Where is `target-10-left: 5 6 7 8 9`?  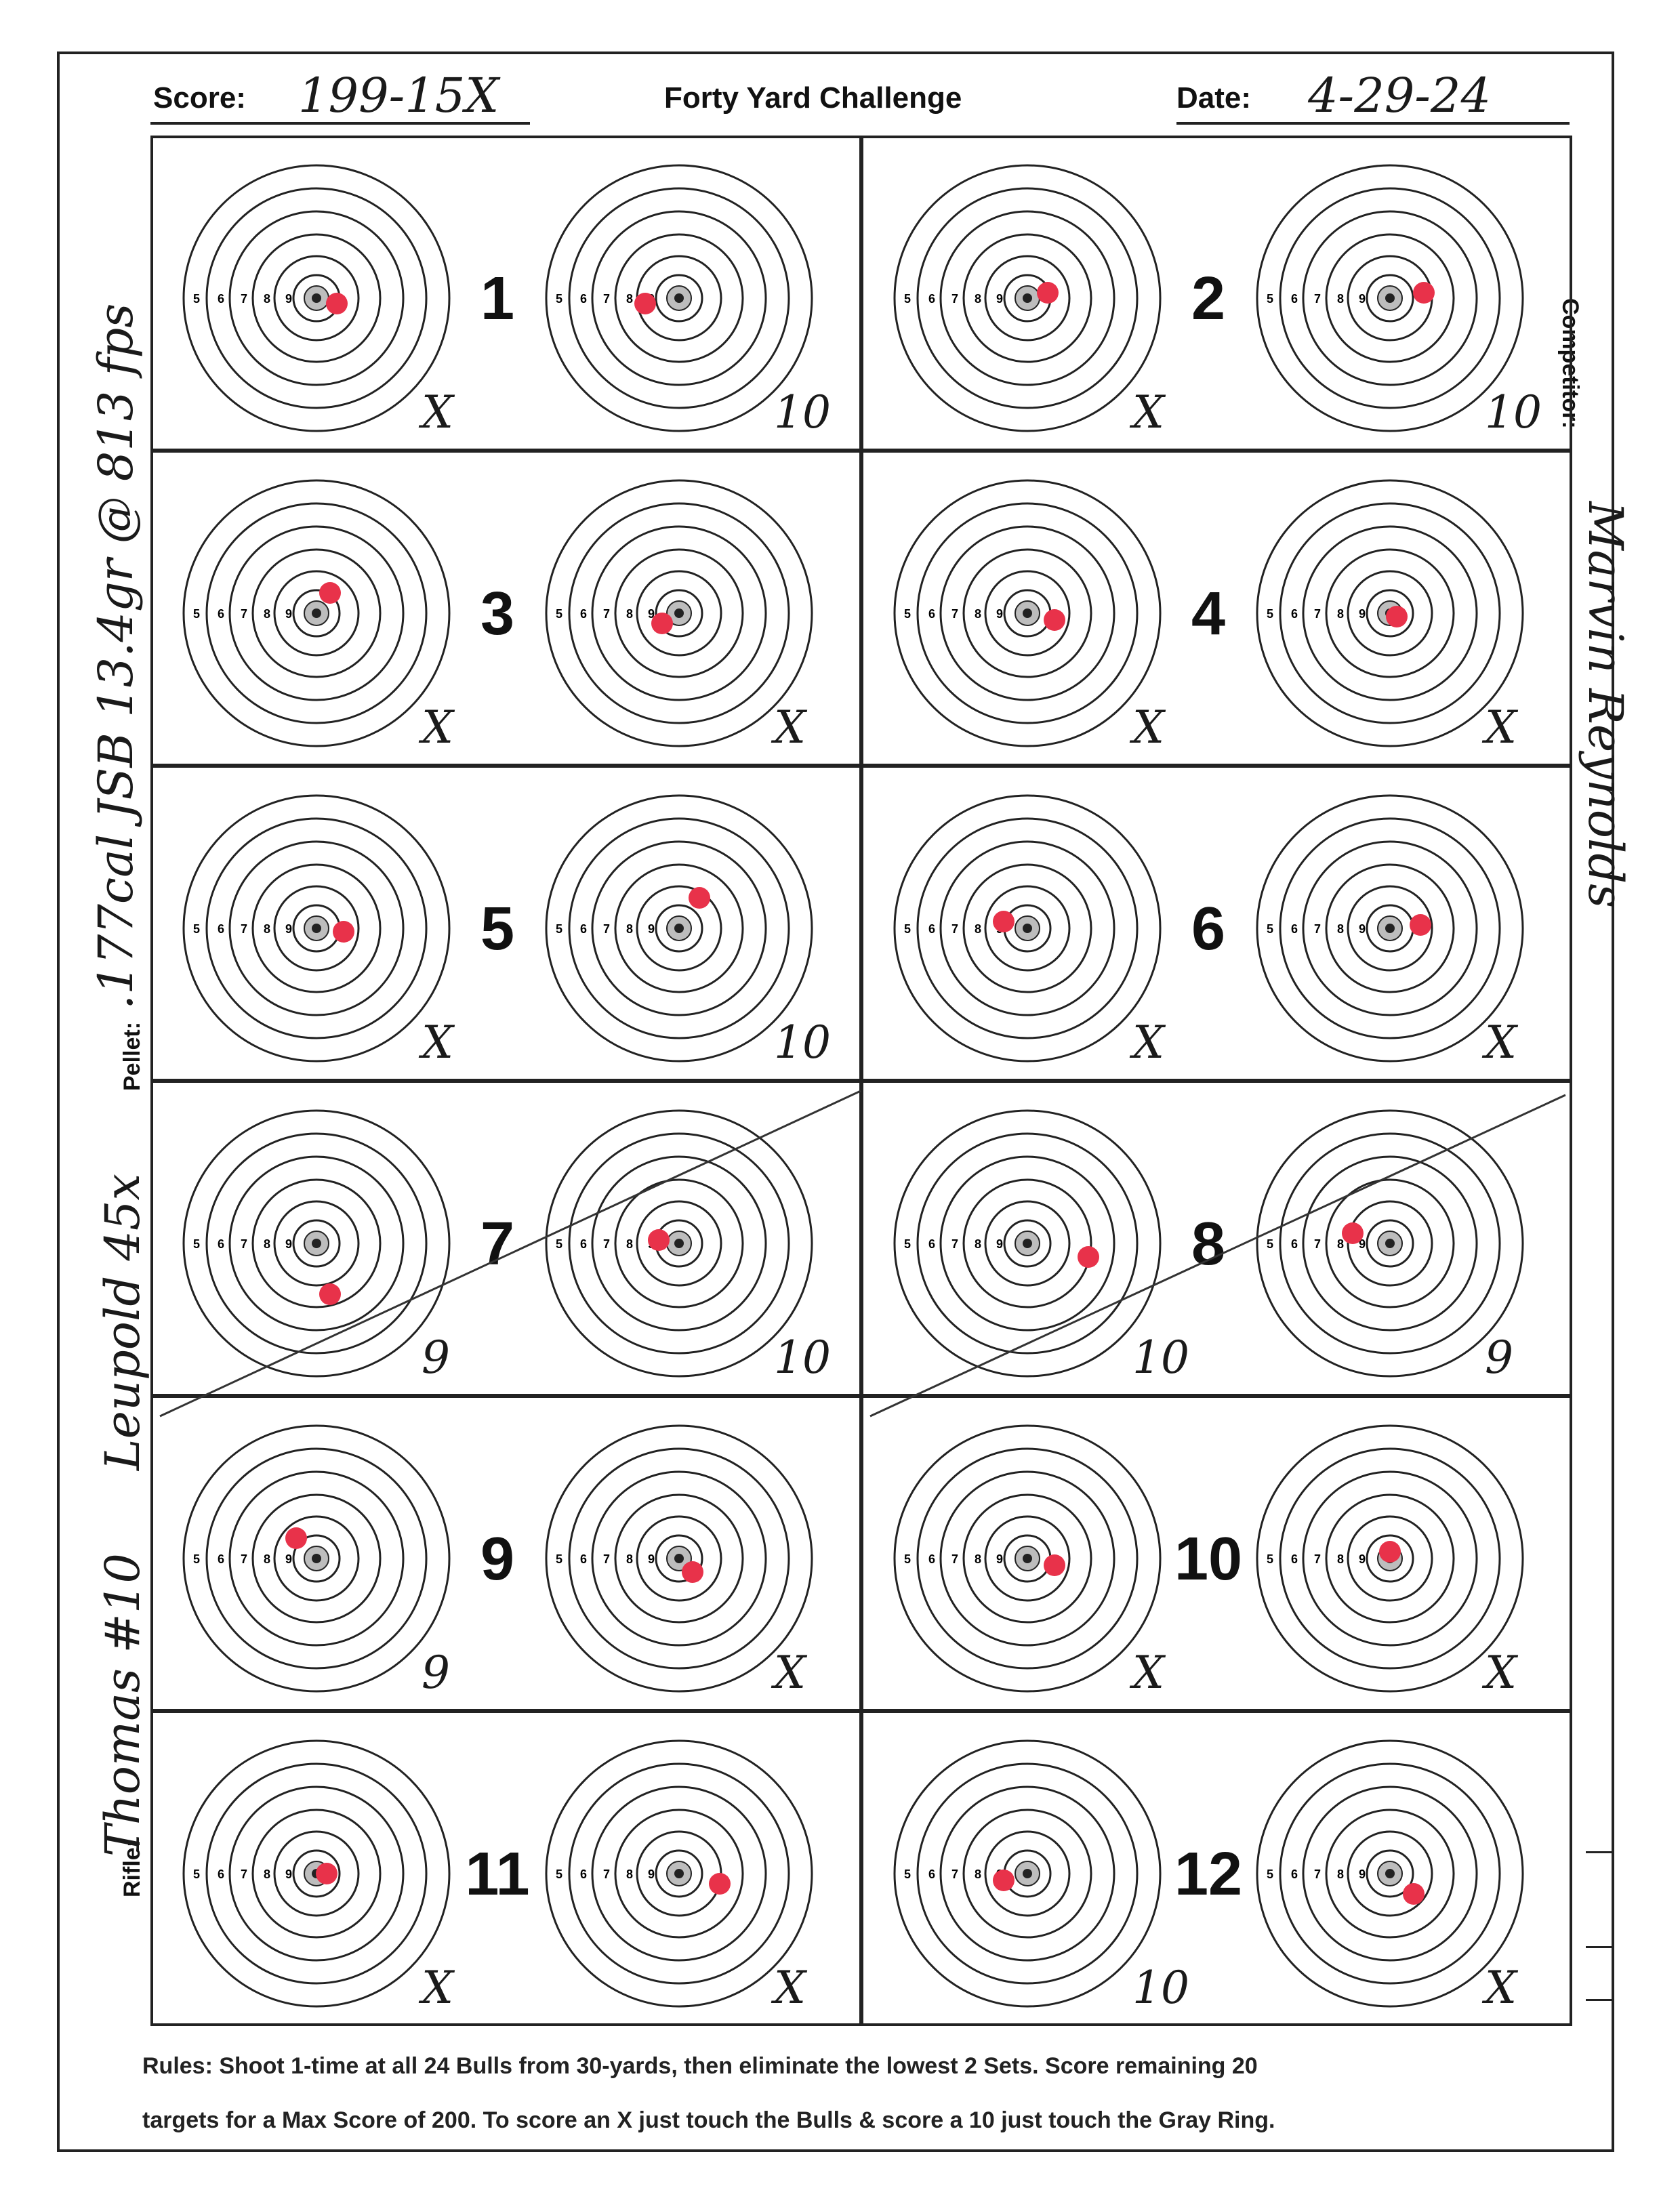
target-10-left: 5 6 7 8 9 is located at coordinates (1028, 1558).